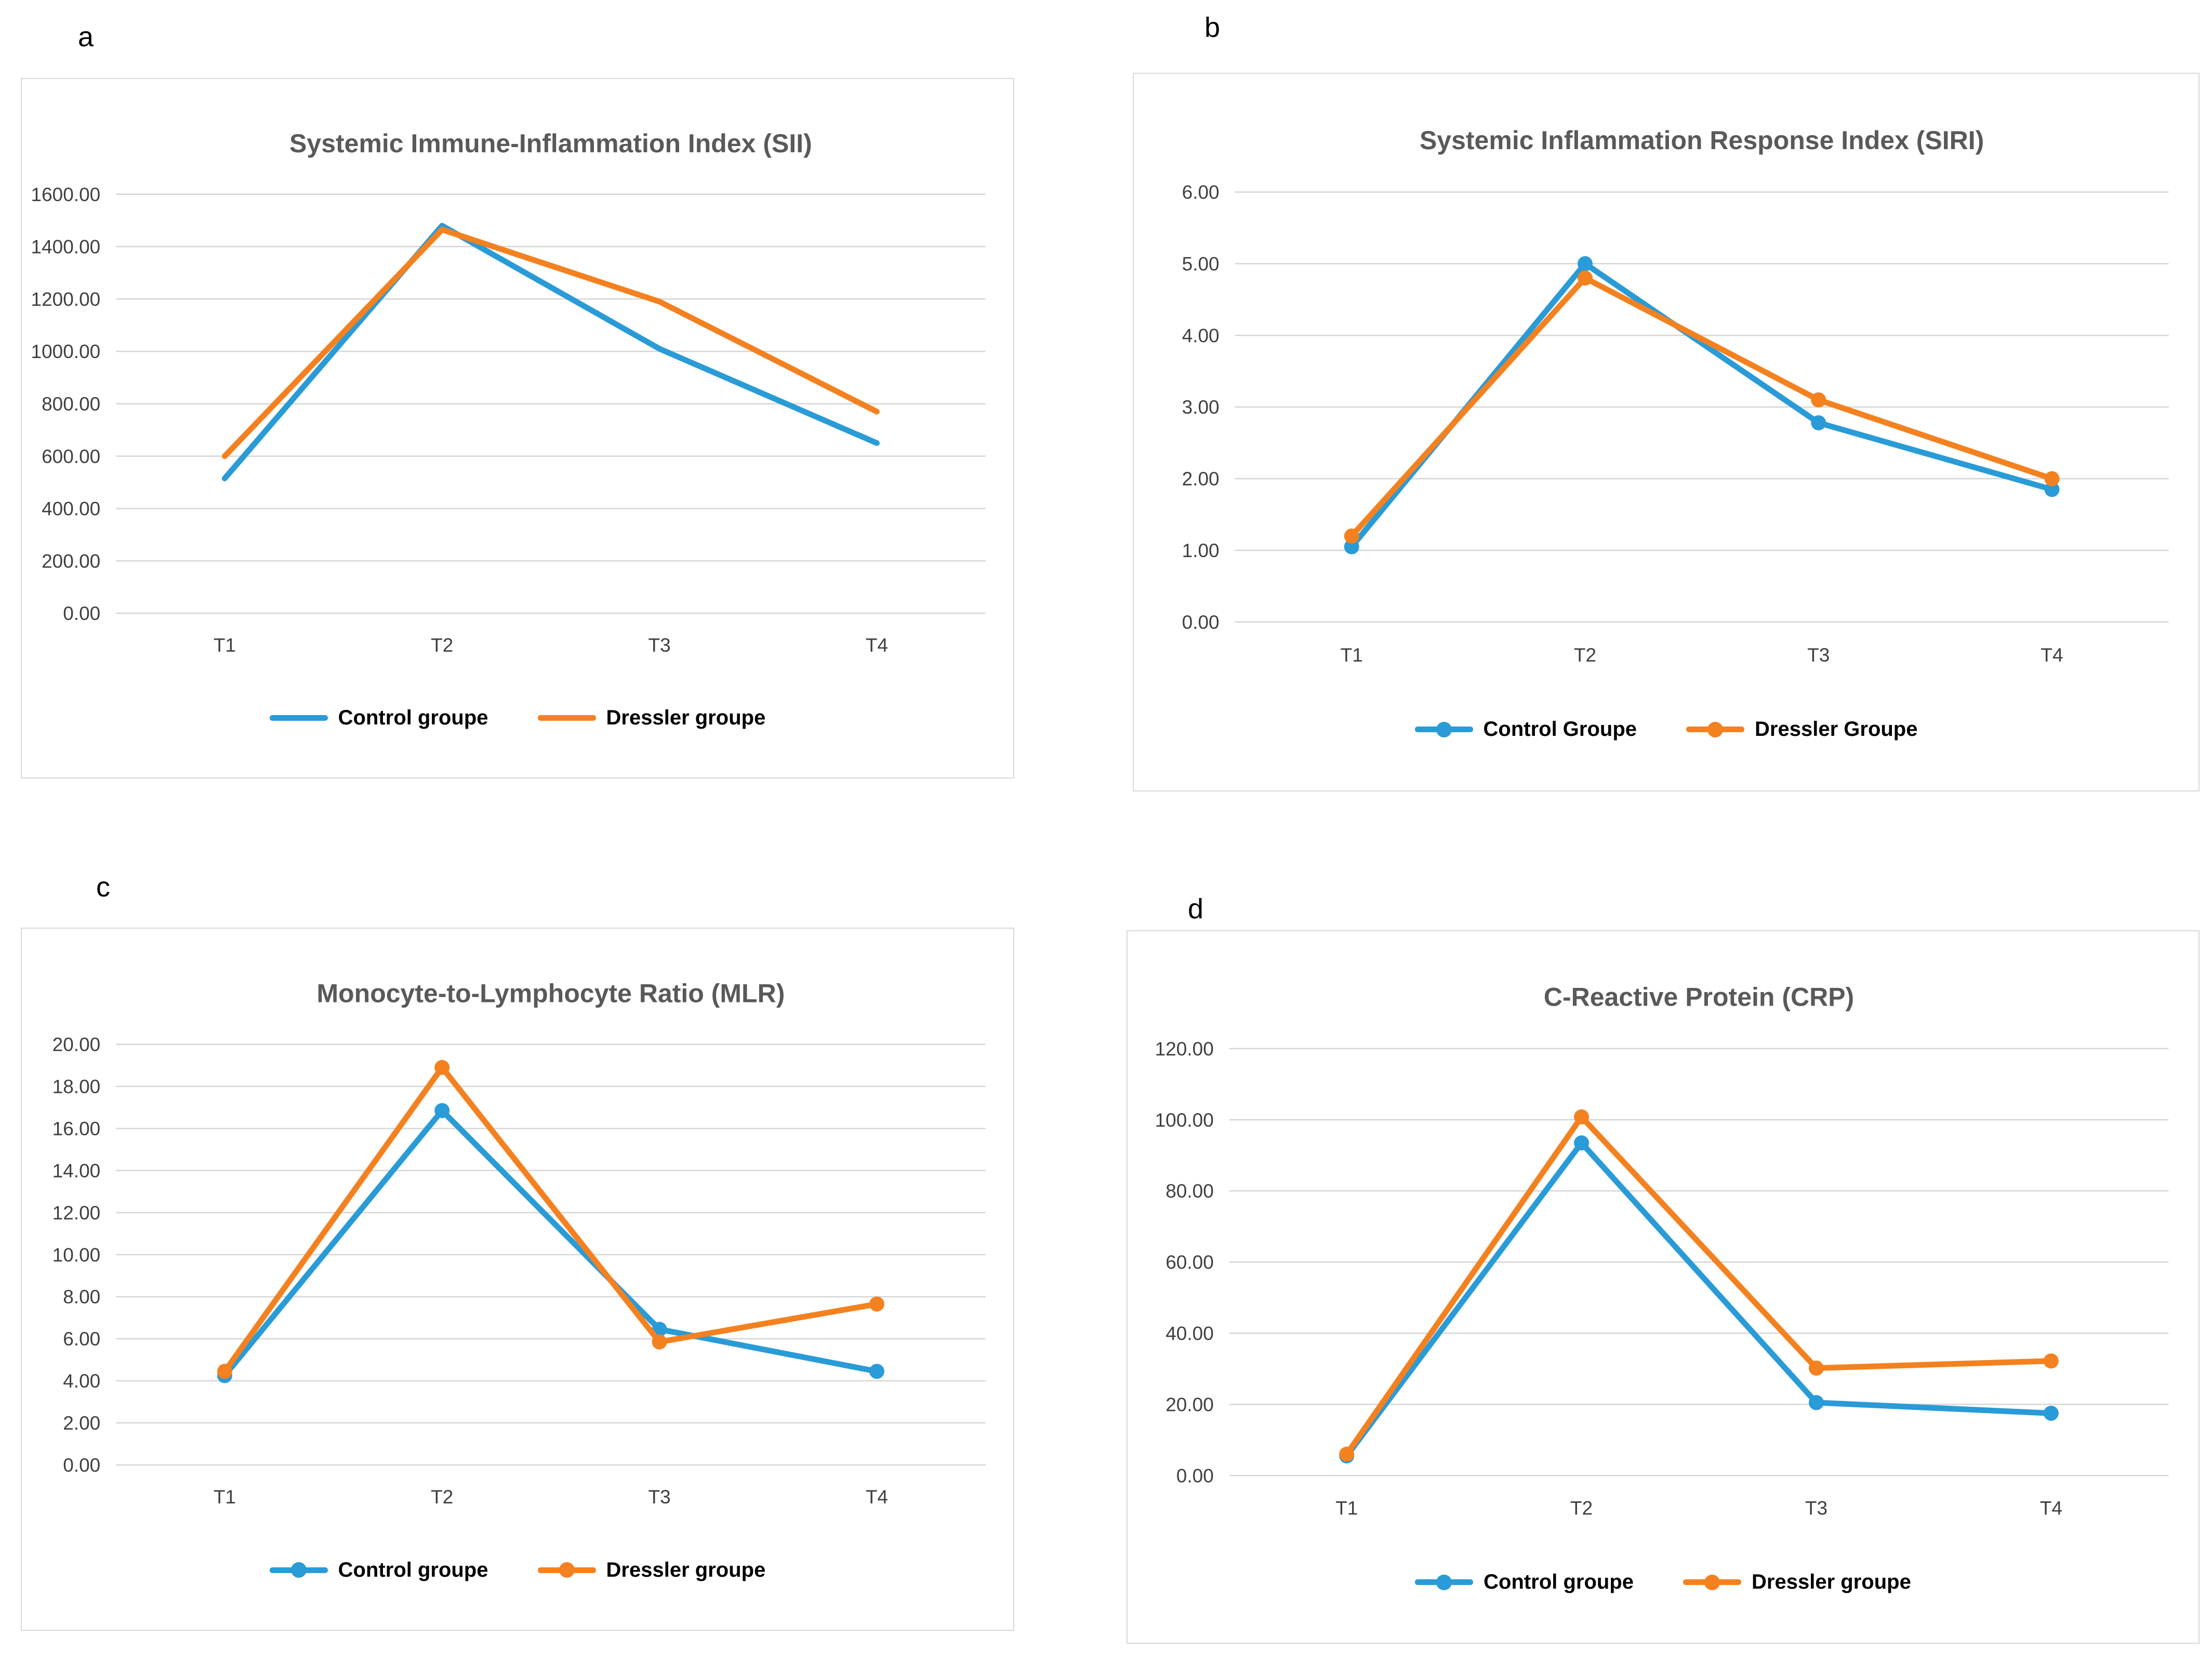 This screenshot has width=2212, height=1664. What do you see at coordinates (1666, 730) in the screenshot?
I see `siri-legend: Control Groupe Dressler Groupe` at bounding box center [1666, 730].